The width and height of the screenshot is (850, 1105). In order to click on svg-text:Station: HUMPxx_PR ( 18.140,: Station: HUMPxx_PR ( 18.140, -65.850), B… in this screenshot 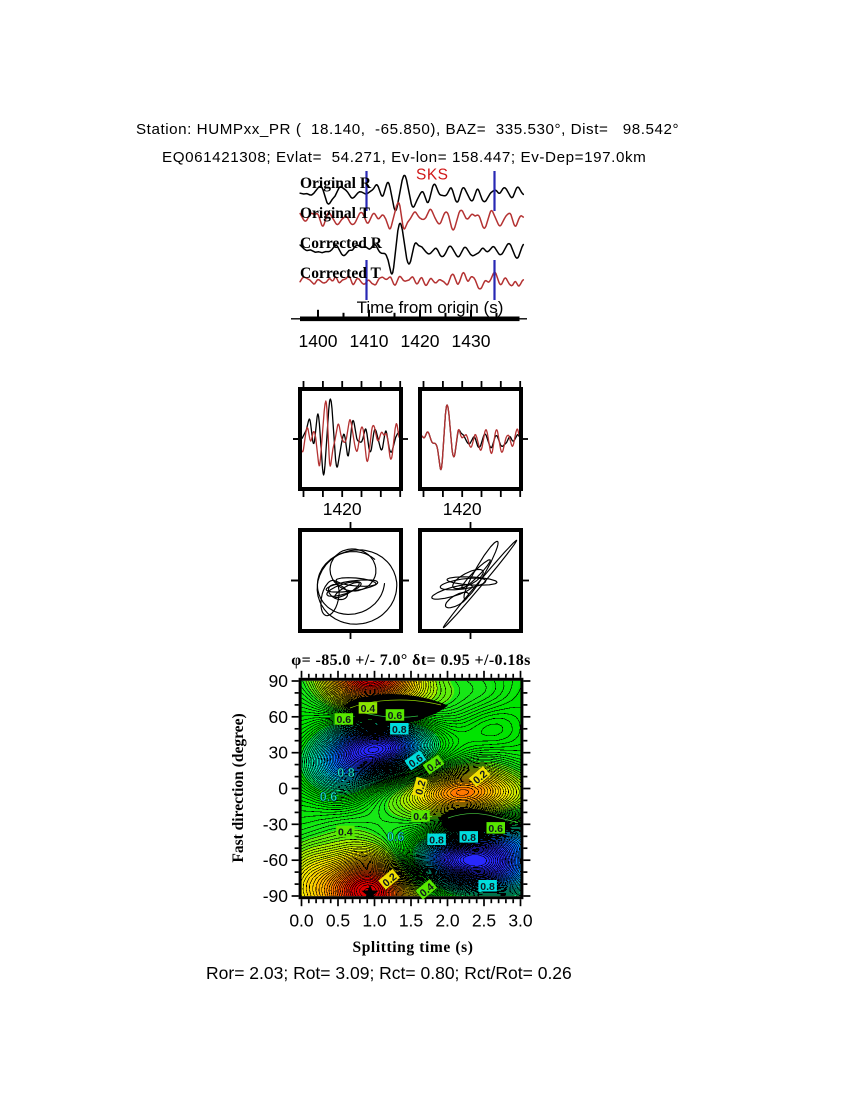, I will do `click(407, 129)`.